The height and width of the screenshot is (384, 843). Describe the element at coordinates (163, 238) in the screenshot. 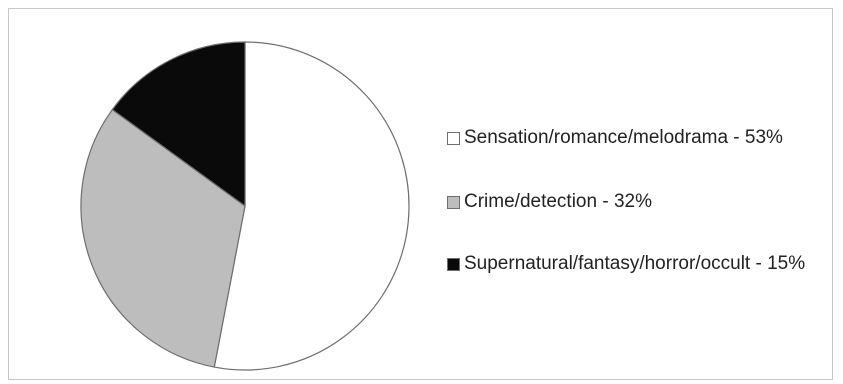

I see `pie-slice-crime` at that location.